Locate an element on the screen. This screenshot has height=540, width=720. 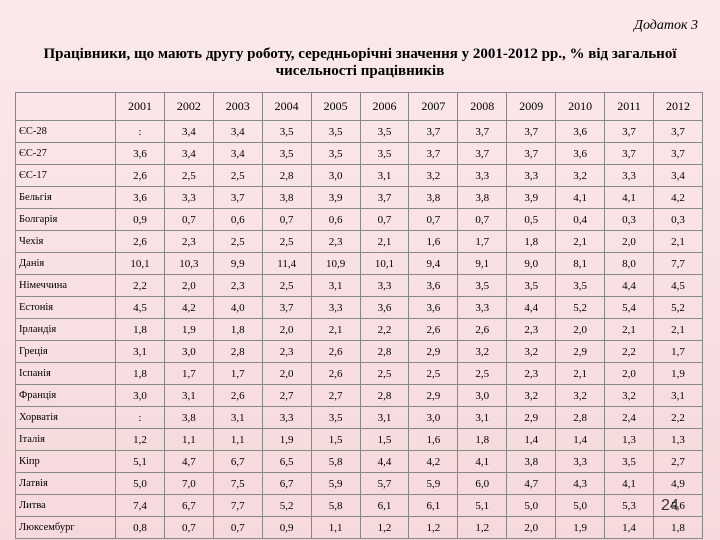
table-cell: 4,7 is located at coordinates (188, 461).